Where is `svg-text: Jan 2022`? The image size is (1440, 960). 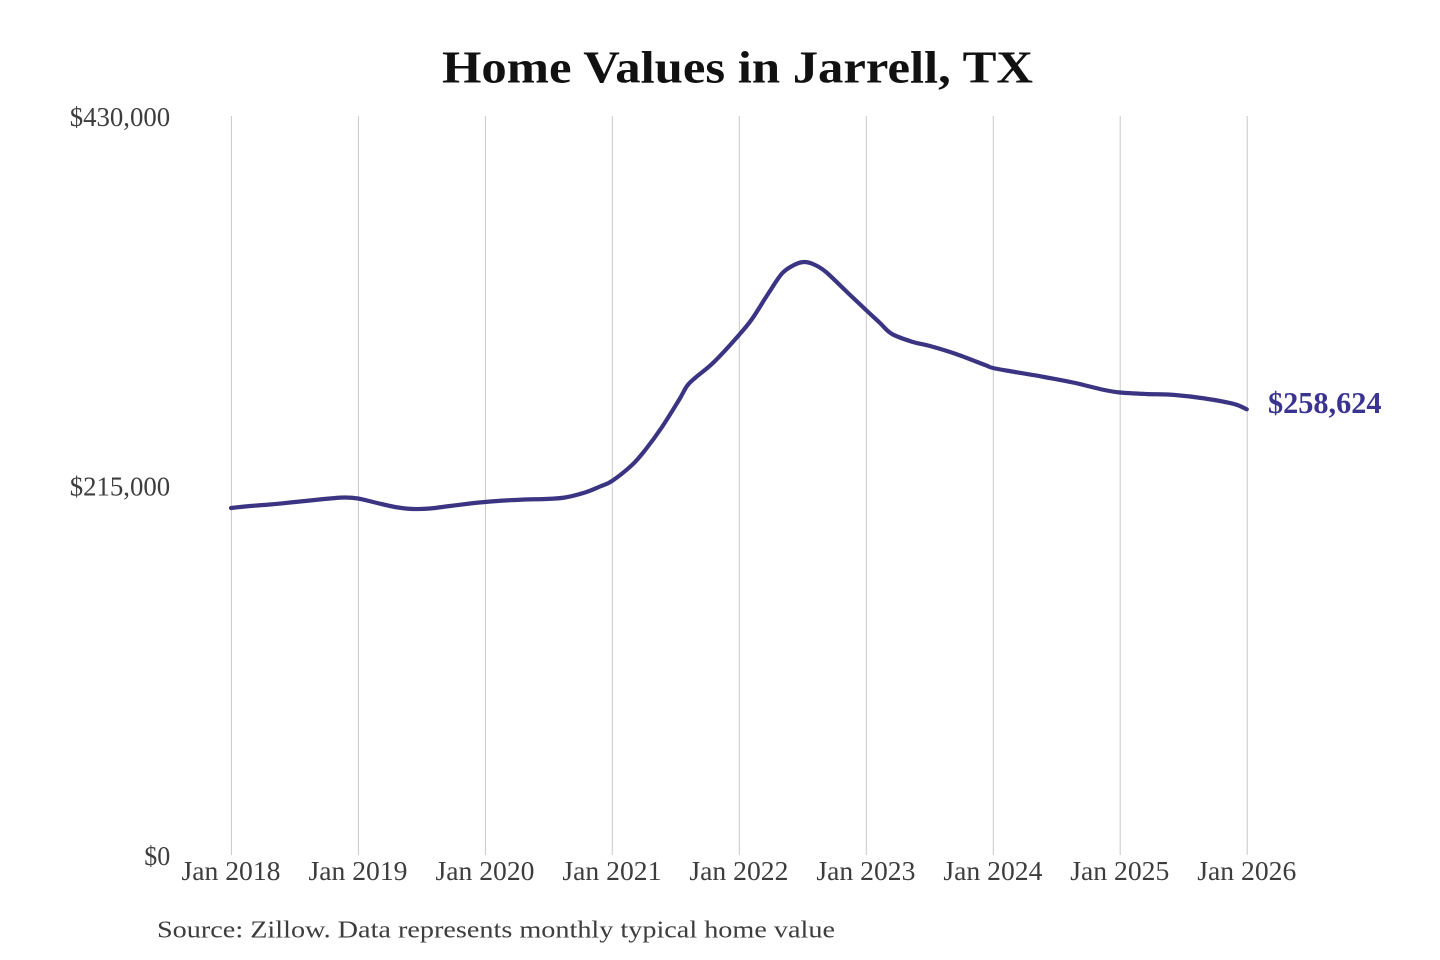 svg-text: Jan 2022 is located at coordinates (738, 871).